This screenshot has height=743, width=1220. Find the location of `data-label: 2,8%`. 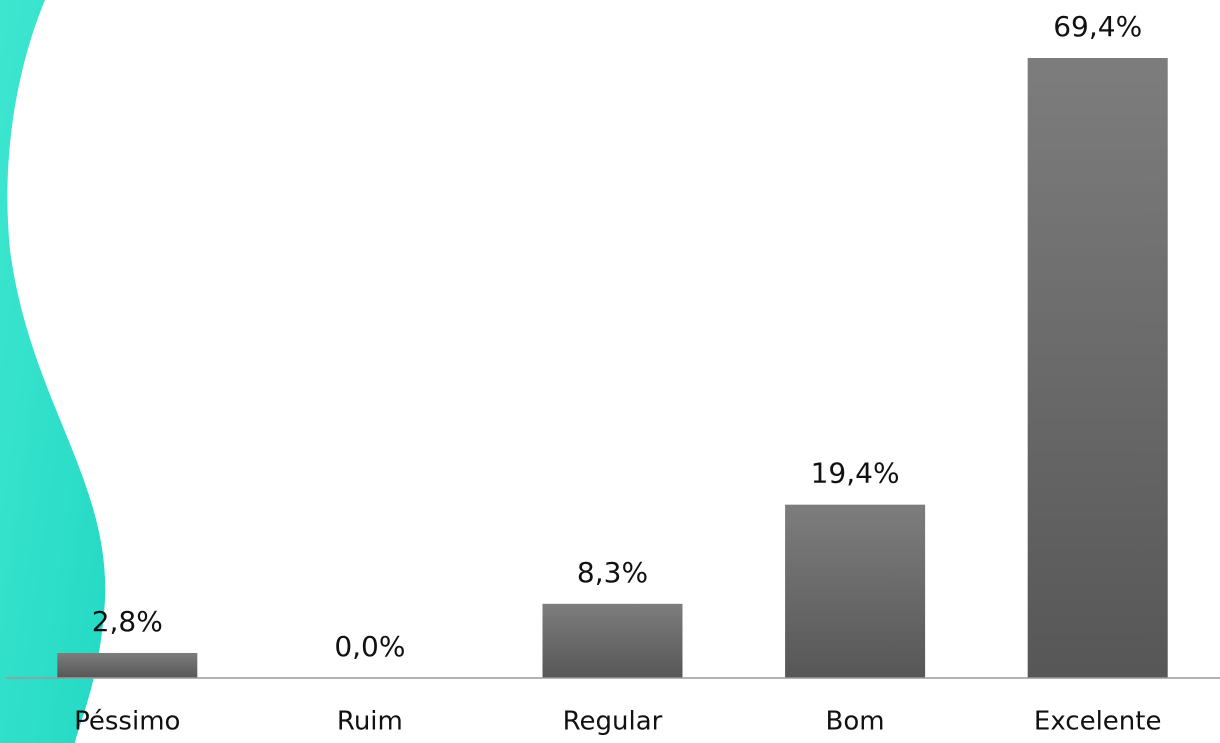

data-label: 2,8% is located at coordinates (127, 621).